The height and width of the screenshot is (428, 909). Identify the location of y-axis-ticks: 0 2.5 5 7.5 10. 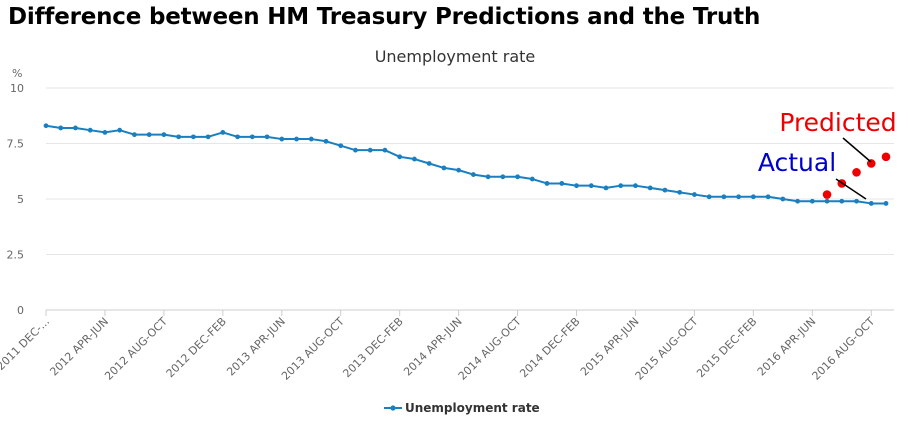
(16, 199).